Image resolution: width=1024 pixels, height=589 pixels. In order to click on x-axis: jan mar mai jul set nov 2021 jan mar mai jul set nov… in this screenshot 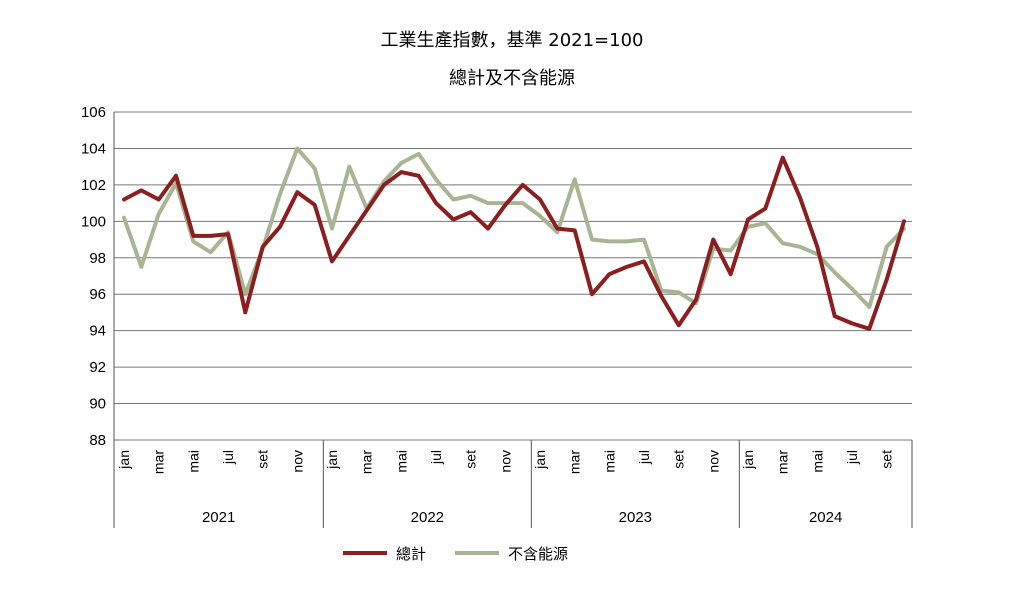, I will do `click(513, 484)`.